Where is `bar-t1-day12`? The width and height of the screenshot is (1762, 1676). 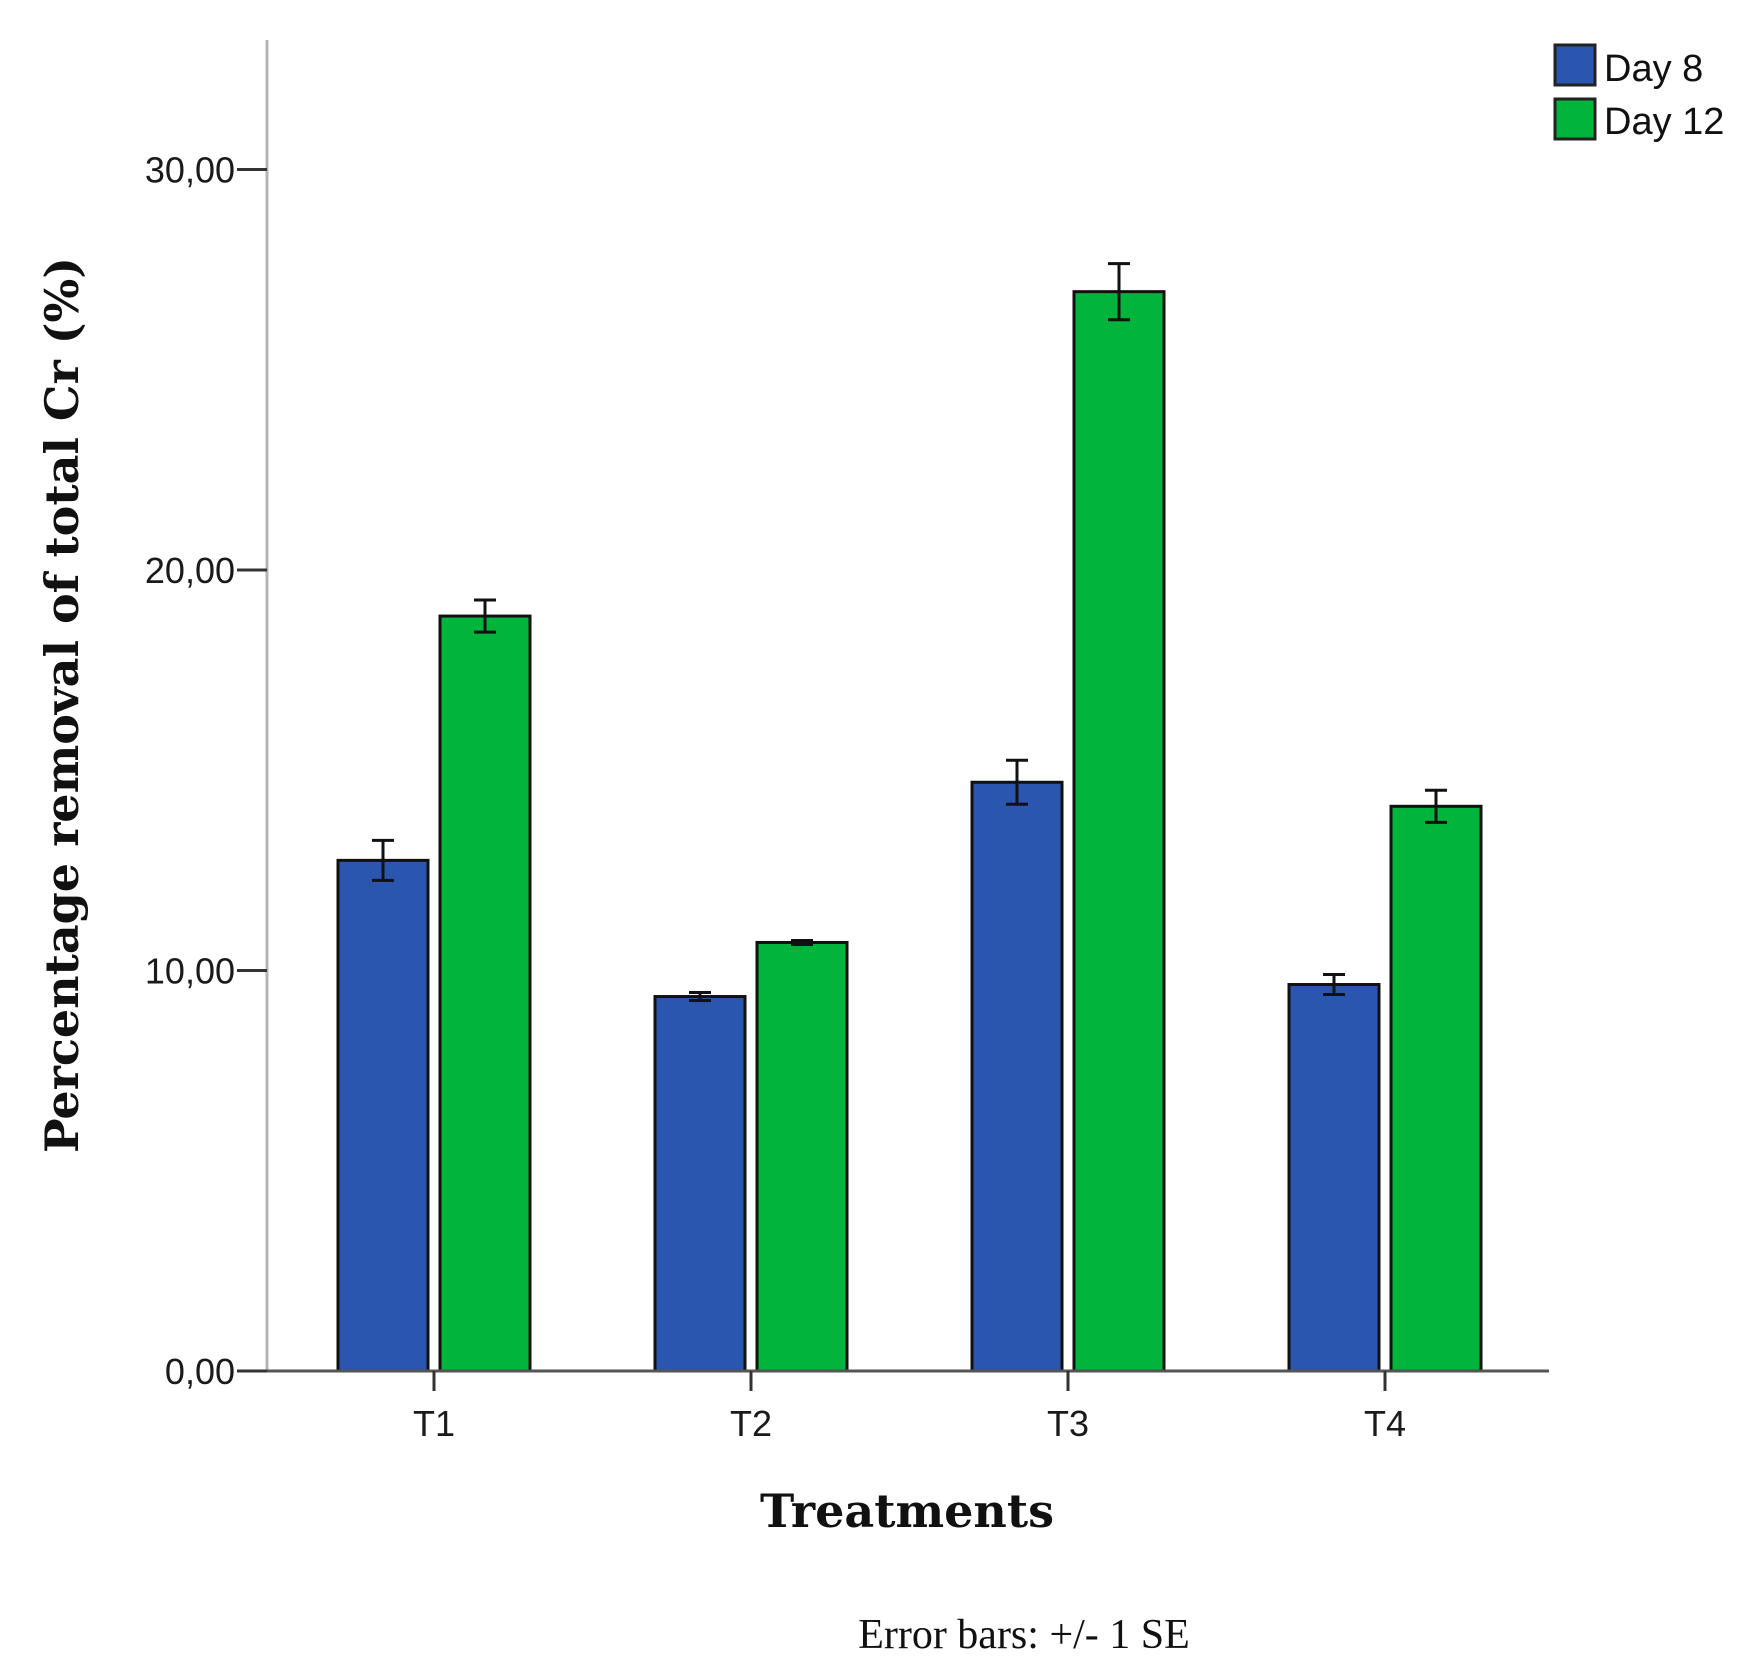
bar-t1-day12 is located at coordinates (485, 993).